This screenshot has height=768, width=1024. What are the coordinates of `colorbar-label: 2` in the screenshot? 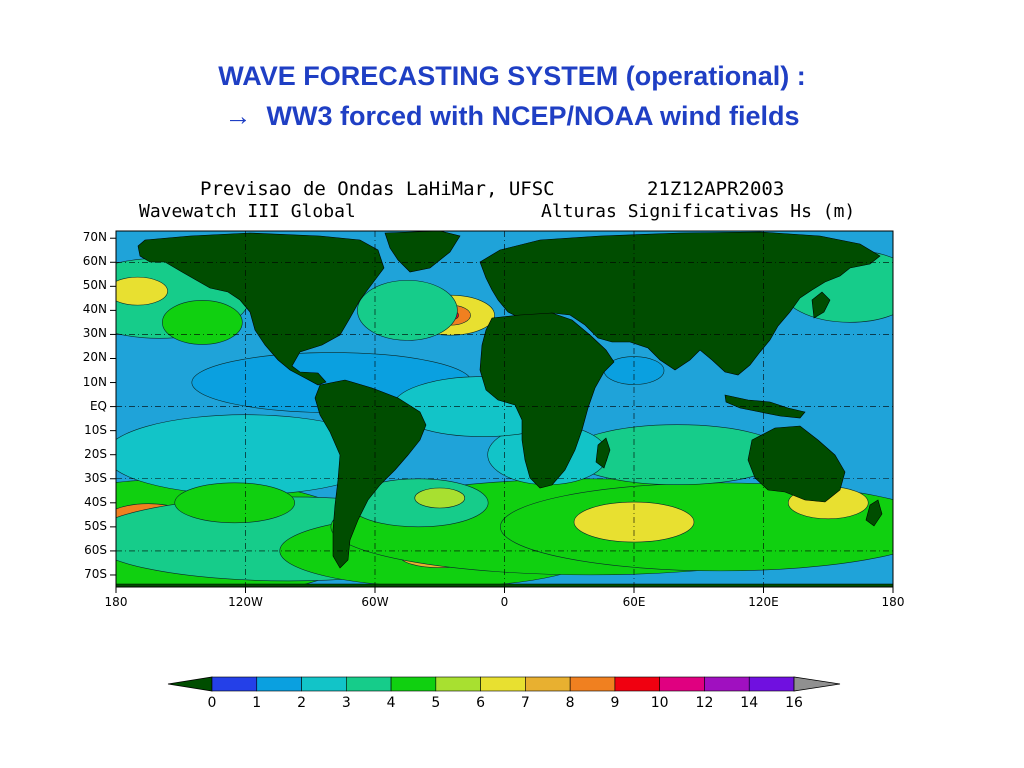 It's located at (301, 703).